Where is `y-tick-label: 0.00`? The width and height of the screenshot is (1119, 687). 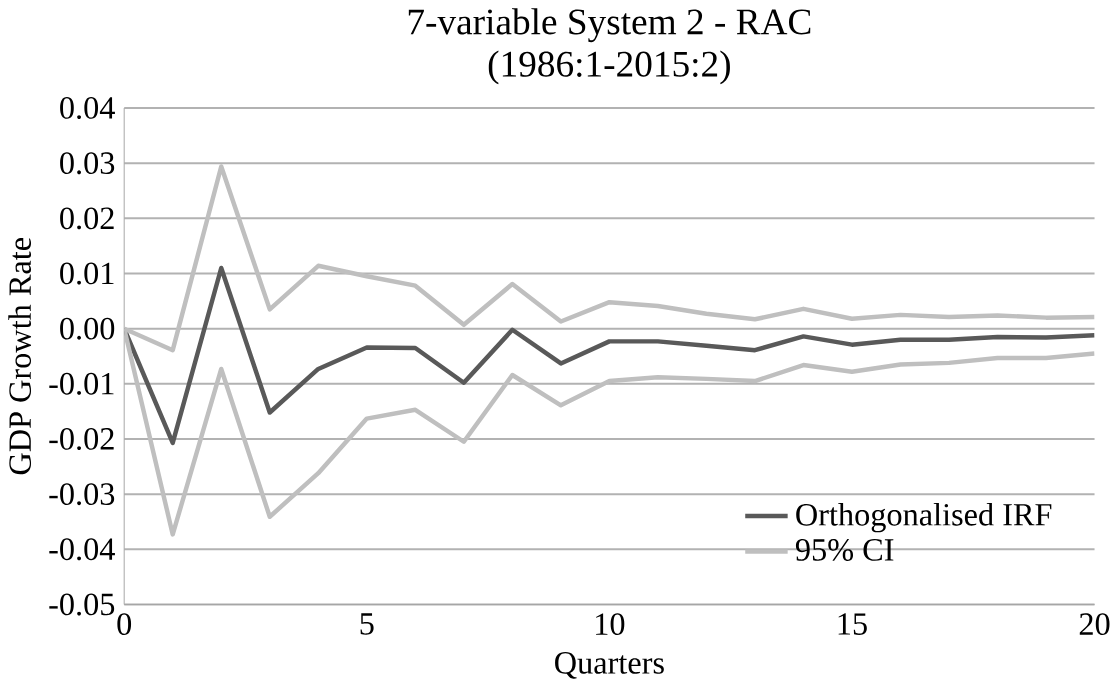 y-tick-label: 0.00 is located at coordinates (87, 328).